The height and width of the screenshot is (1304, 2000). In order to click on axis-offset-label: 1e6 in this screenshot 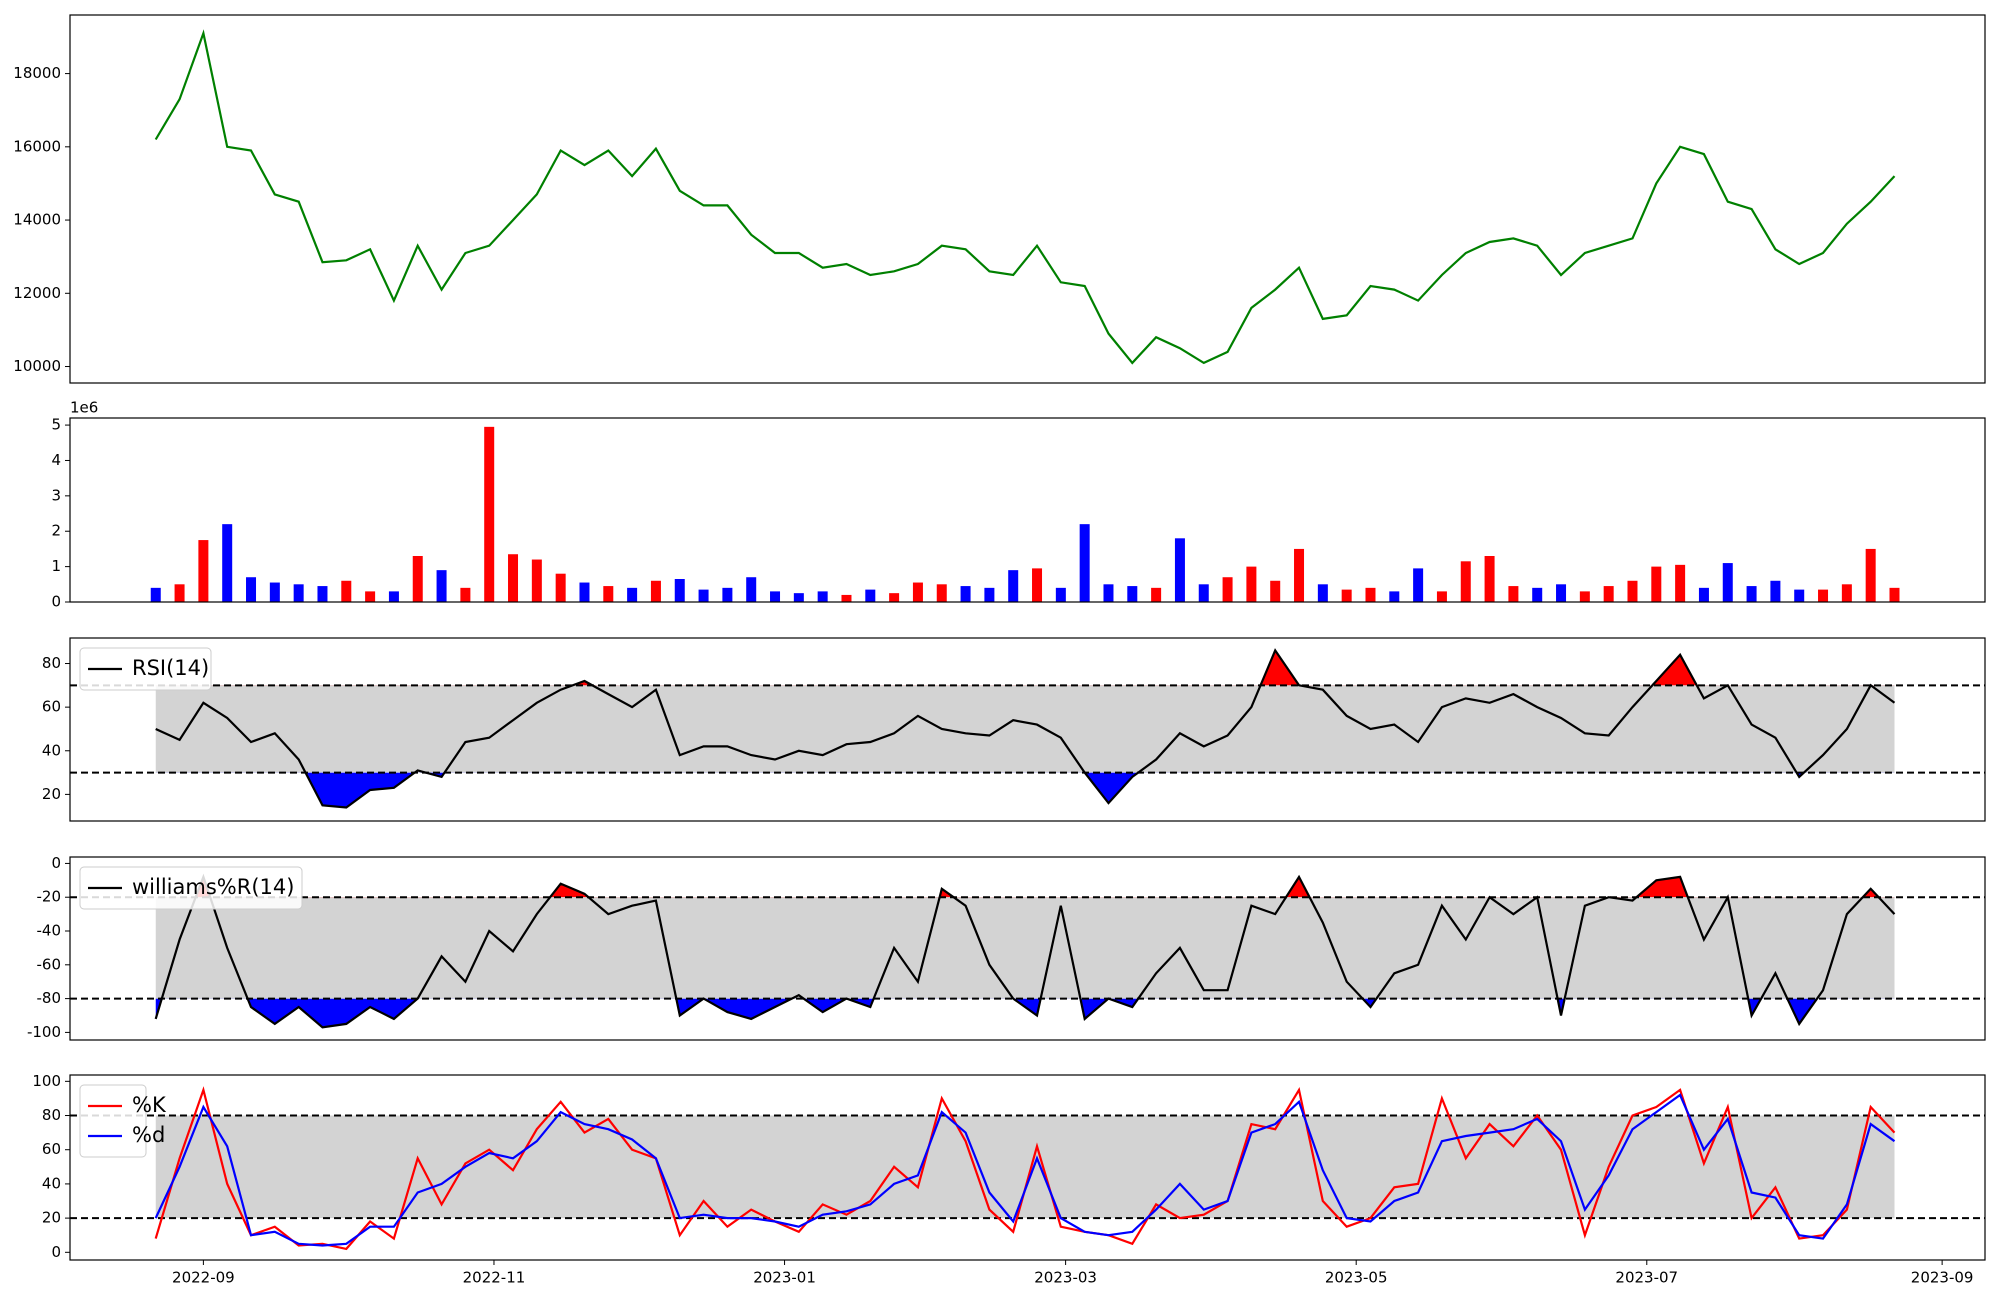, I will do `click(84, 408)`.